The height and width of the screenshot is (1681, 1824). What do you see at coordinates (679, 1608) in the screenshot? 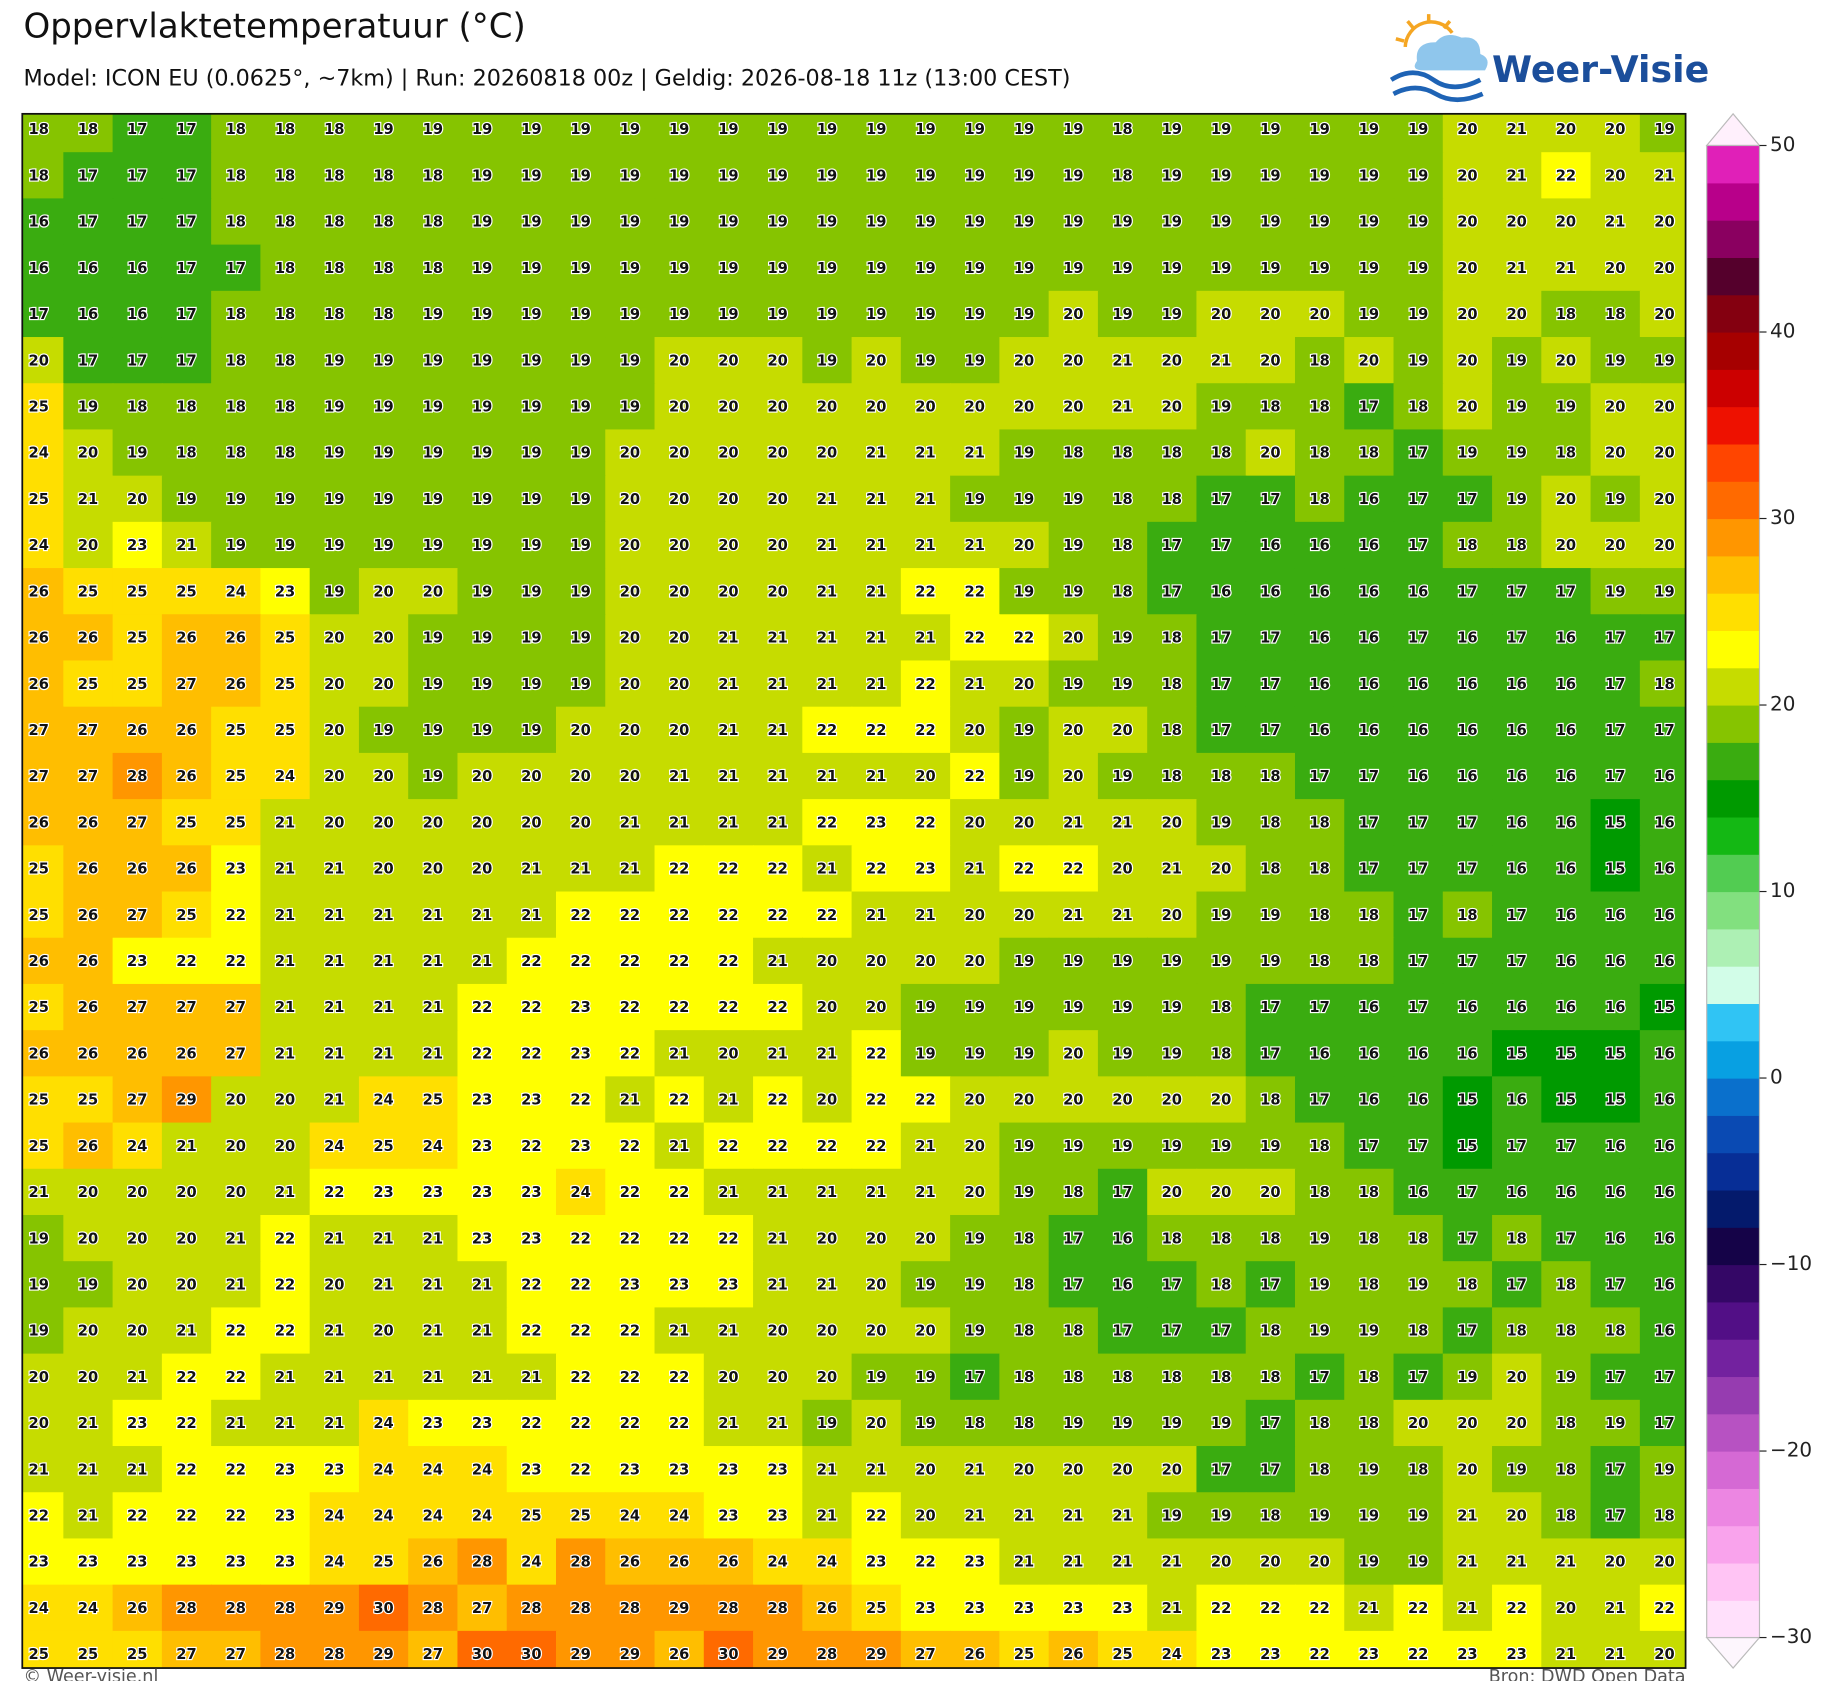
I see `temperature-label: 29` at bounding box center [679, 1608].